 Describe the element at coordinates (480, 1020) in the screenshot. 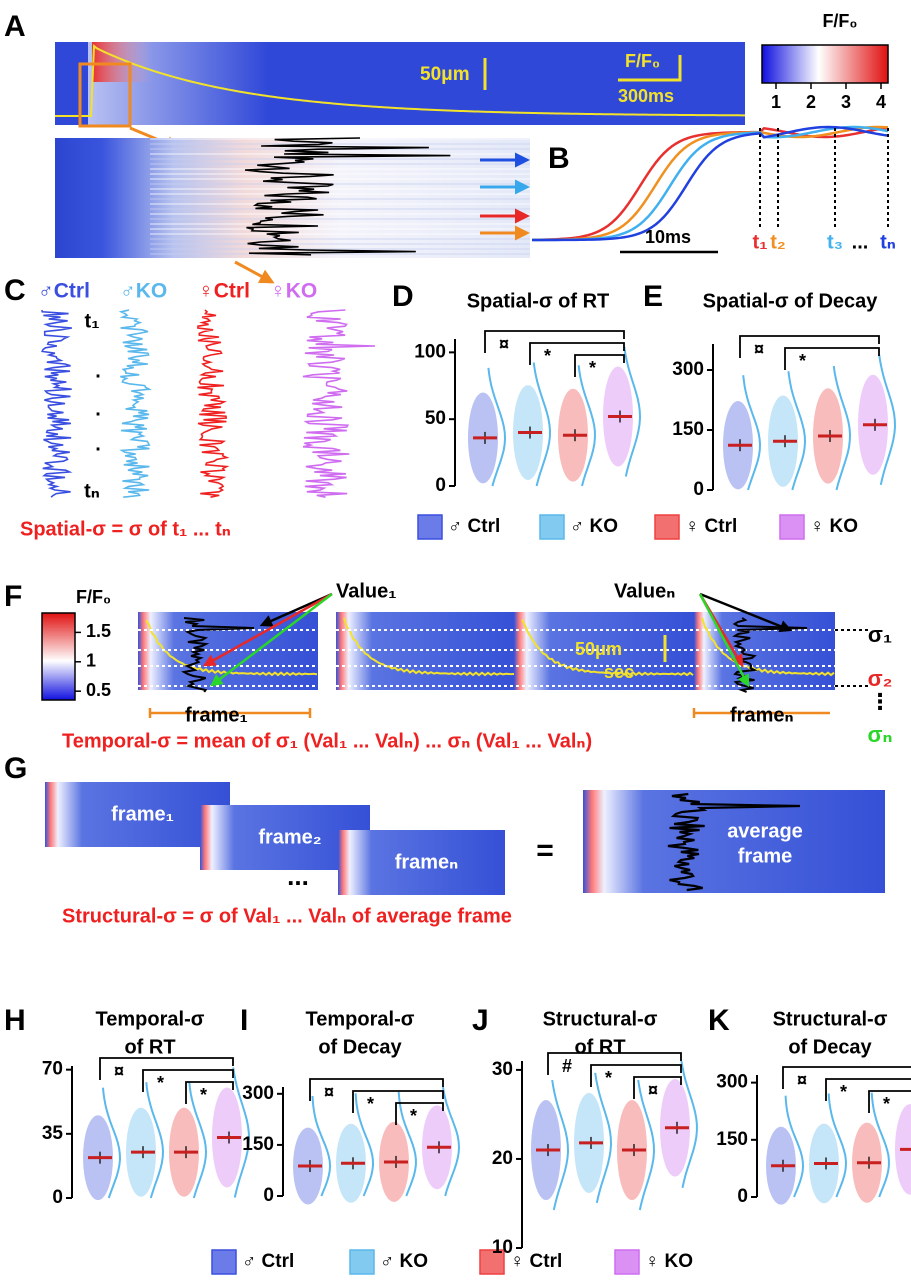

I see `panel-letter: J` at that location.